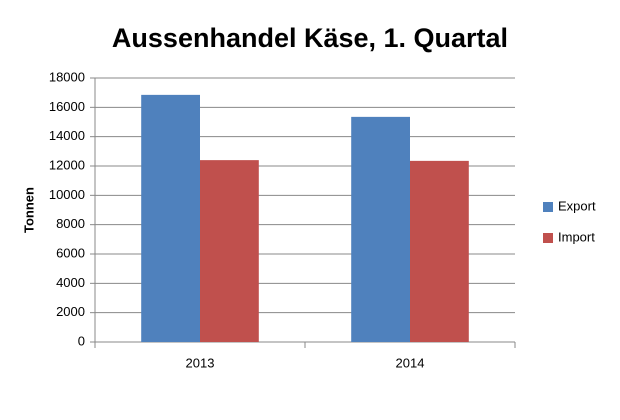 The height and width of the screenshot is (420, 620). What do you see at coordinates (577, 205) in the screenshot?
I see `legend-label: Export` at bounding box center [577, 205].